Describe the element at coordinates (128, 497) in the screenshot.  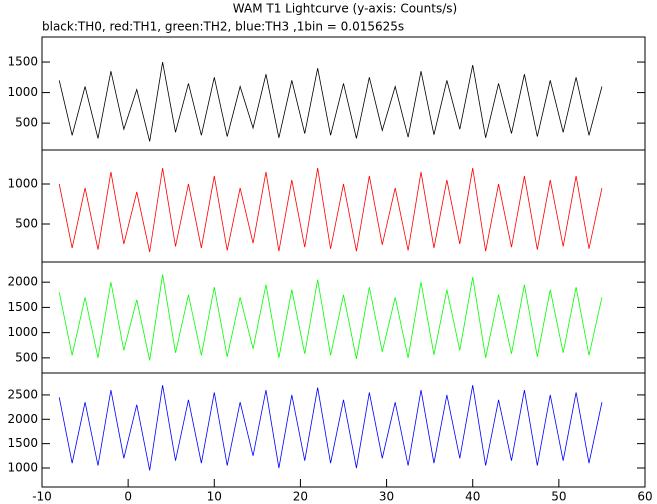
I see `x-tick-label: 0` at that location.